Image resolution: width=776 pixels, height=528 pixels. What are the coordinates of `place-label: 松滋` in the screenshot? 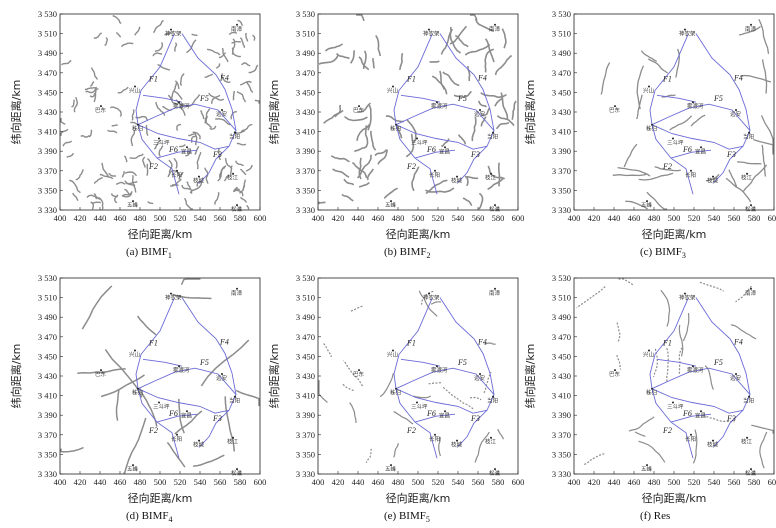 It's located at (495, 209).